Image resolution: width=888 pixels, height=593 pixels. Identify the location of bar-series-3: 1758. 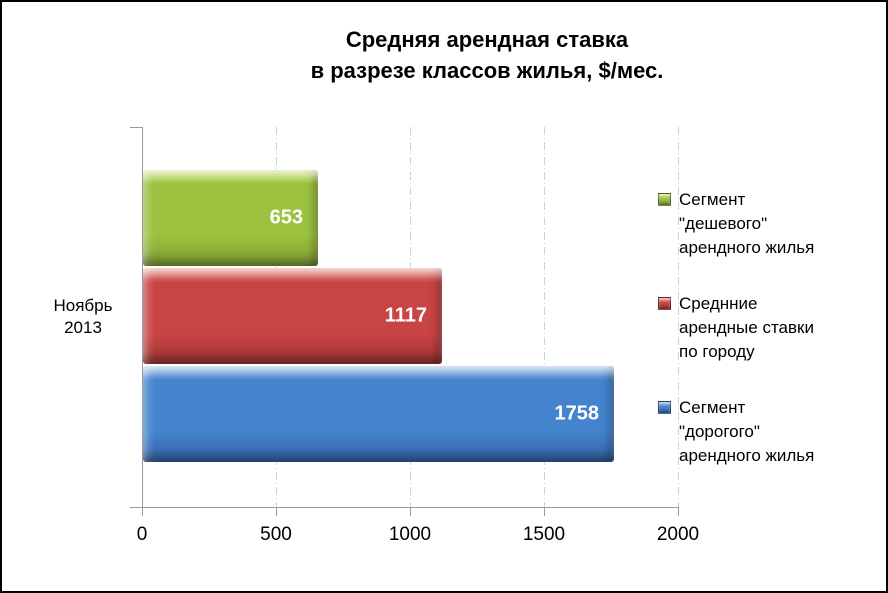
(378, 414).